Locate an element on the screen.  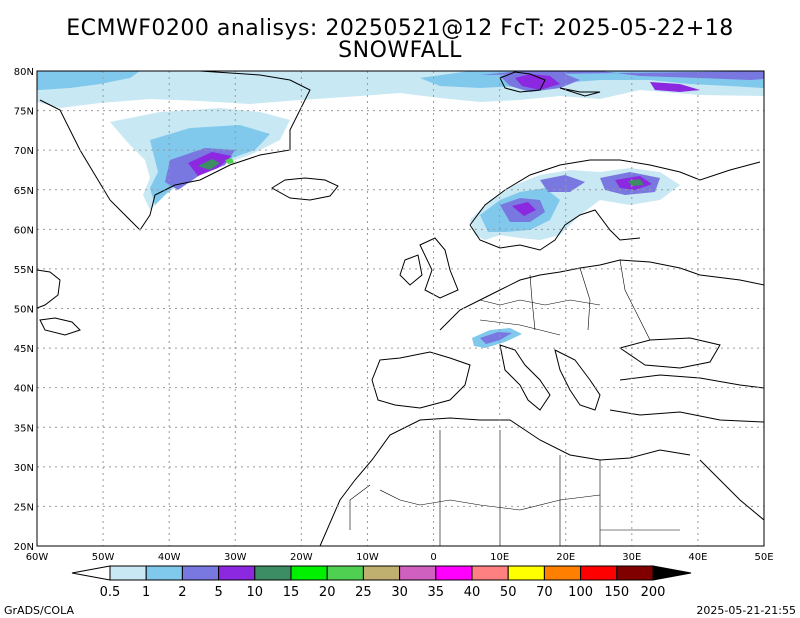
lon-tick-label: 0 is located at coordinates (433, 557).